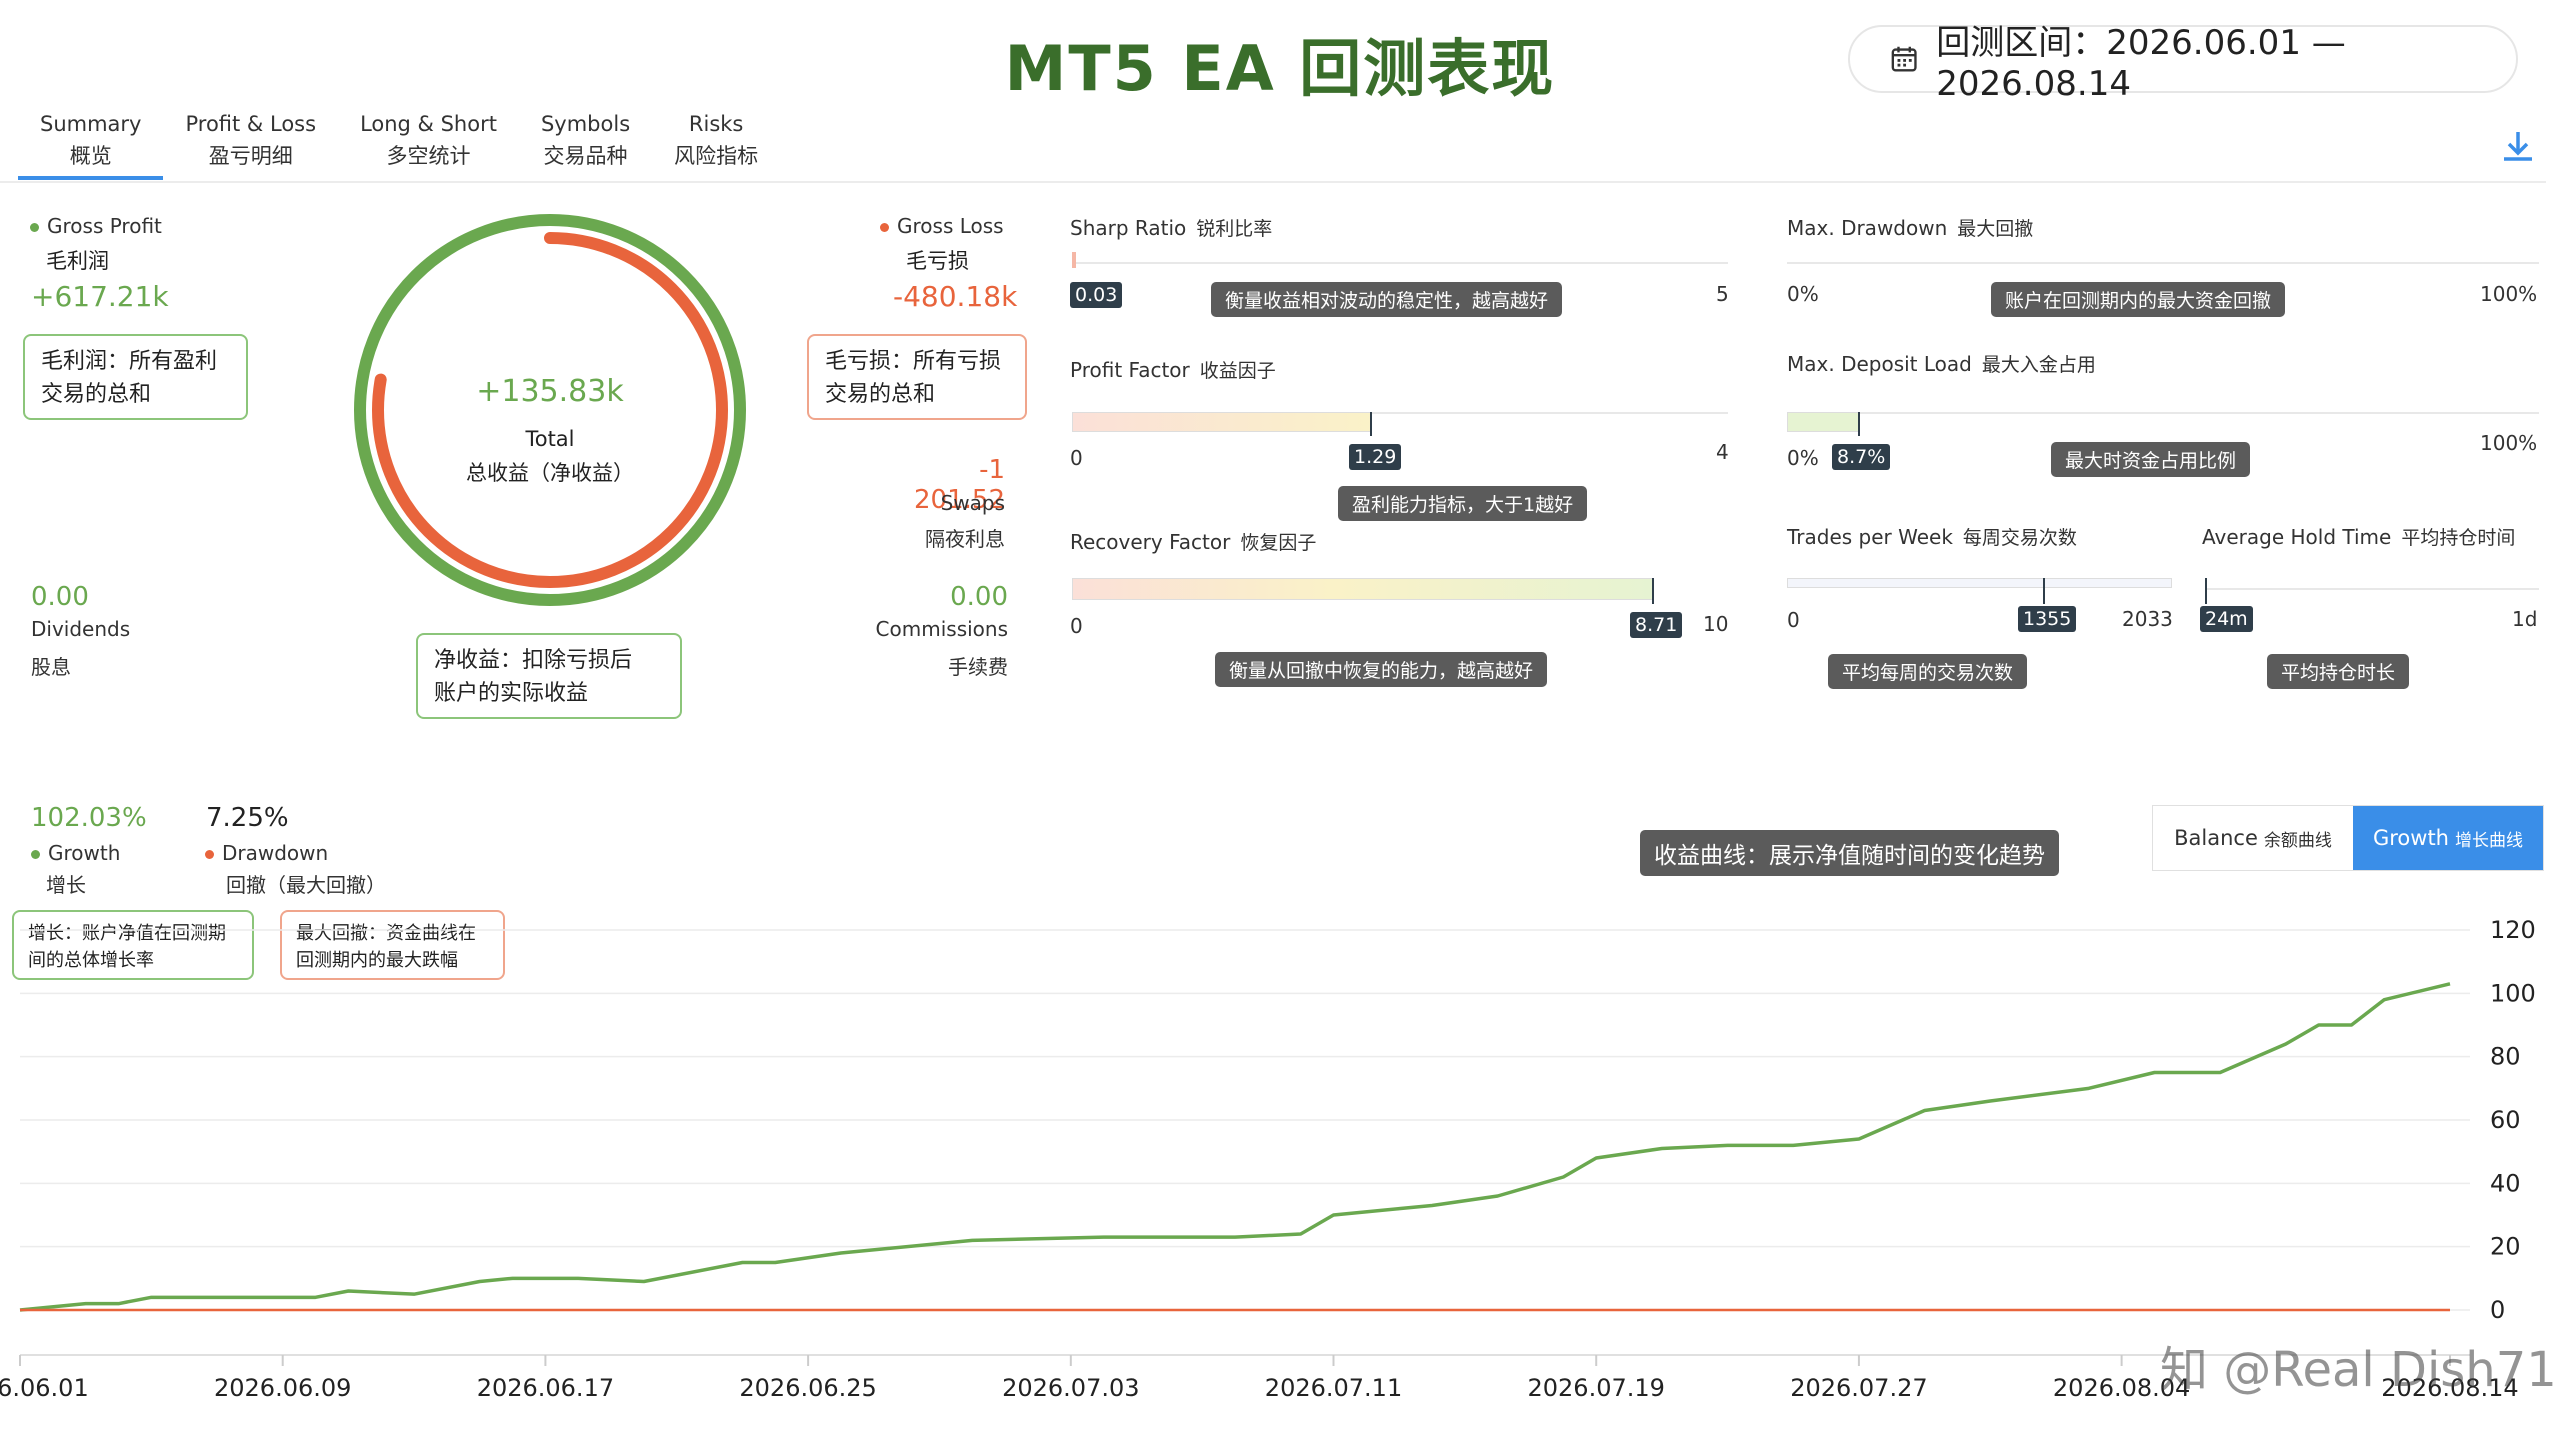 The height and width of the screenshot is (1440, 2560). I want to click on avg-hold-time-max: 1d, so click(2525, 619).